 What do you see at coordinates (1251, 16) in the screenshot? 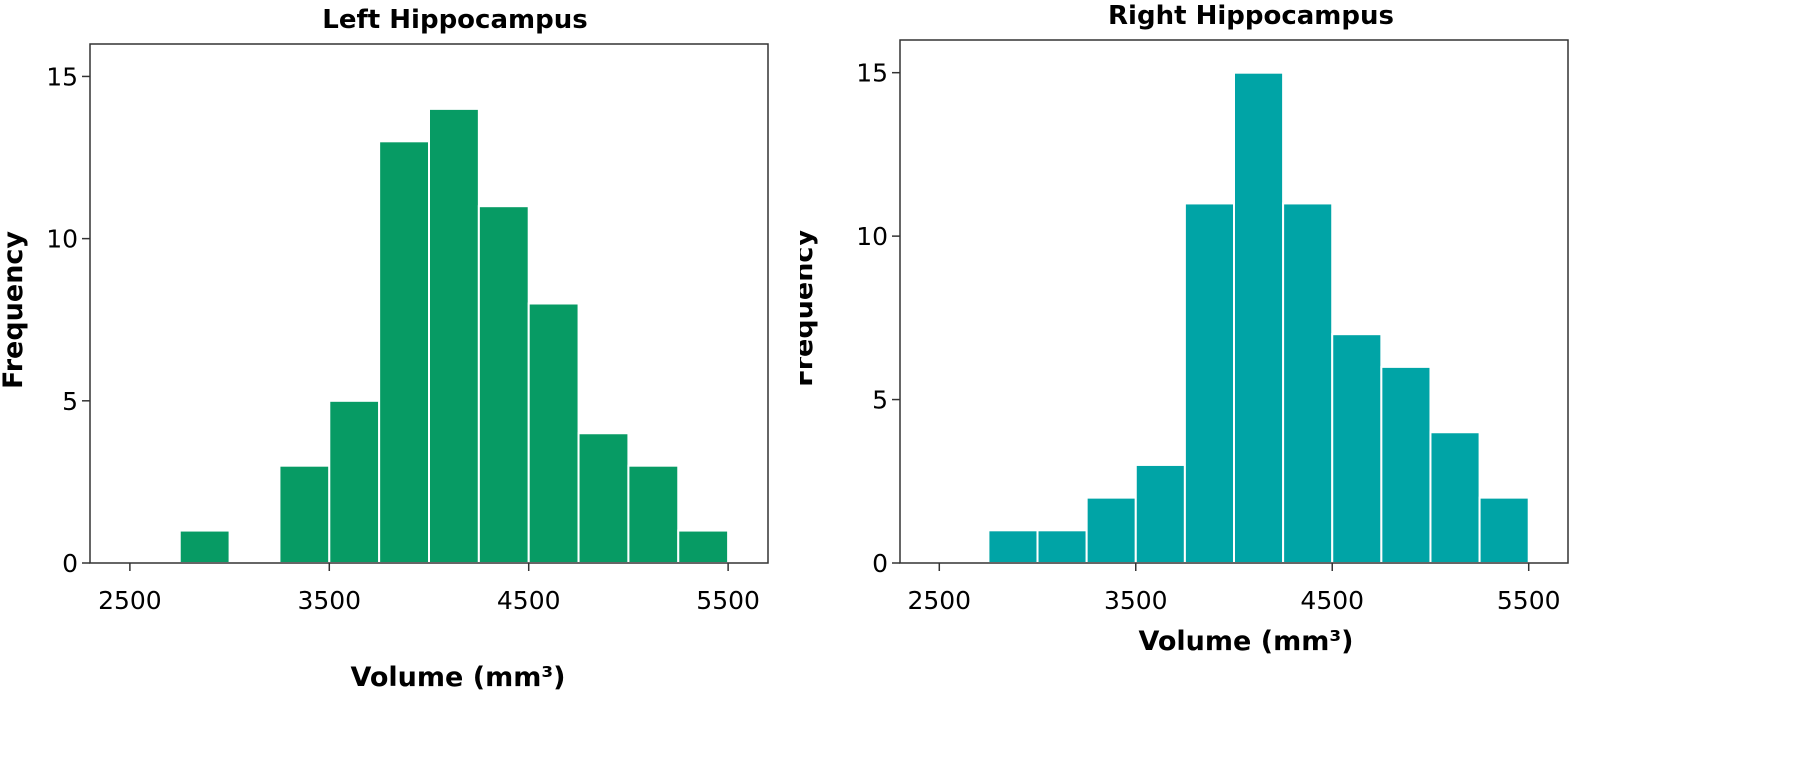
I see `chart-title: Right Hippocampus` at bounding box center [1251, 16].